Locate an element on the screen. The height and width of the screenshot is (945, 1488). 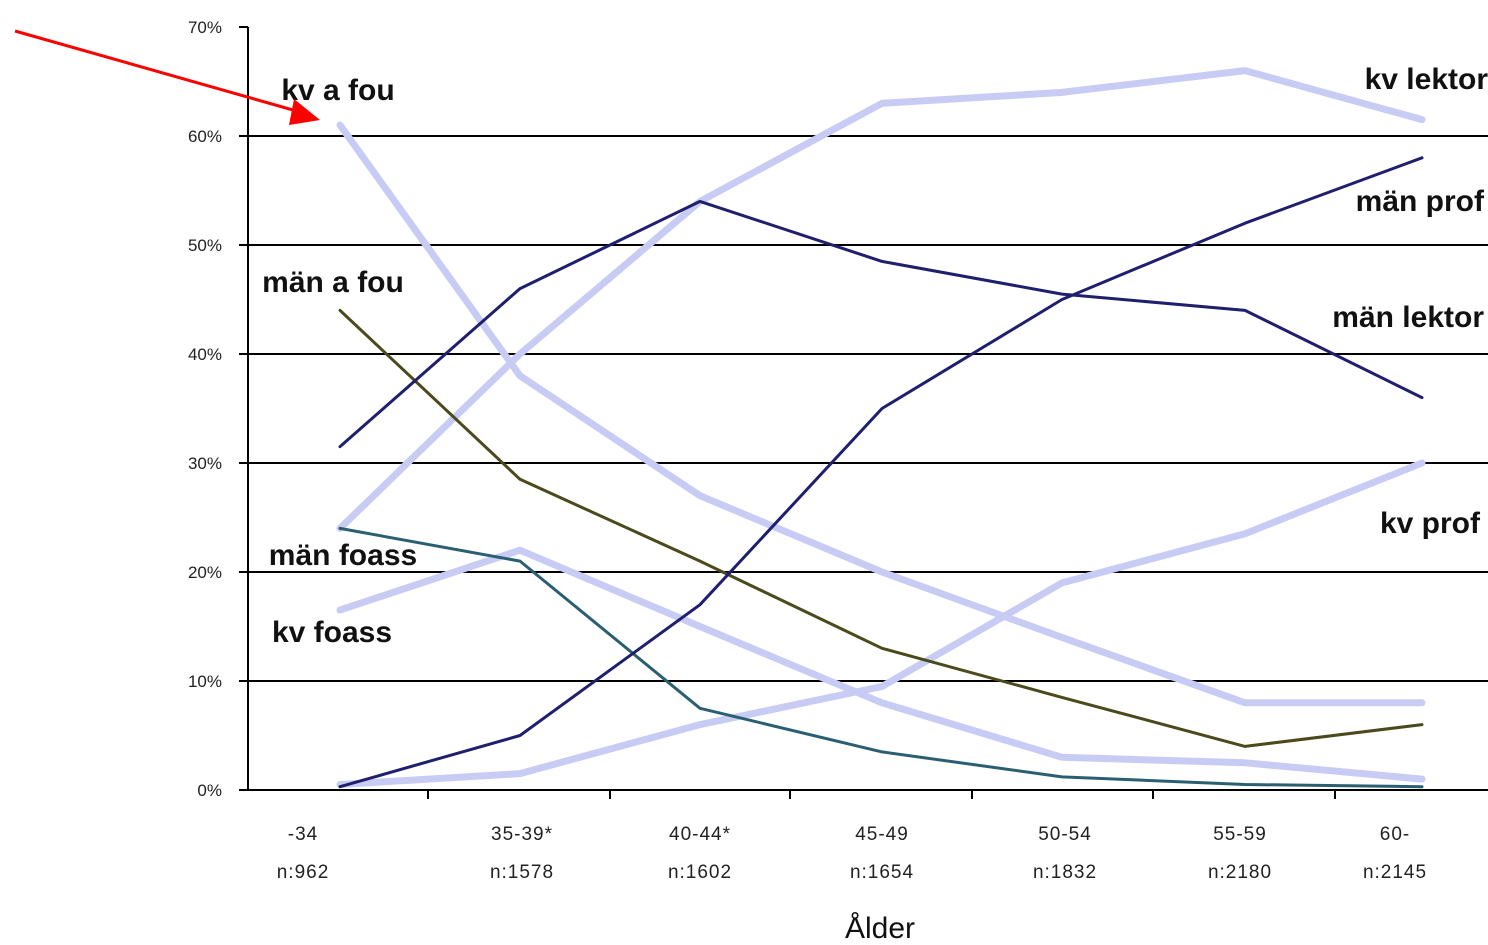
x-tick-label: -34 is located at coordinates (303, 834).